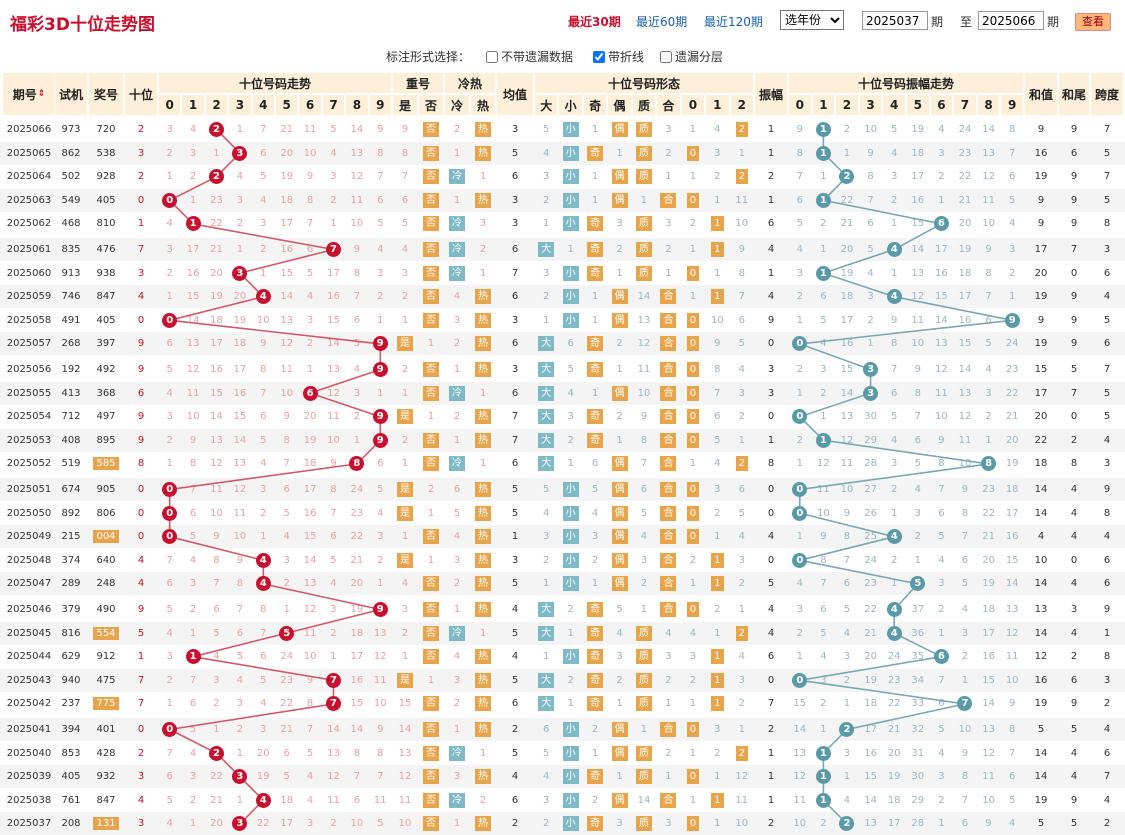 The width and height of the screenshot is (1125, 835). I want to click on form-cell-omit: 9, so click(741, 249).